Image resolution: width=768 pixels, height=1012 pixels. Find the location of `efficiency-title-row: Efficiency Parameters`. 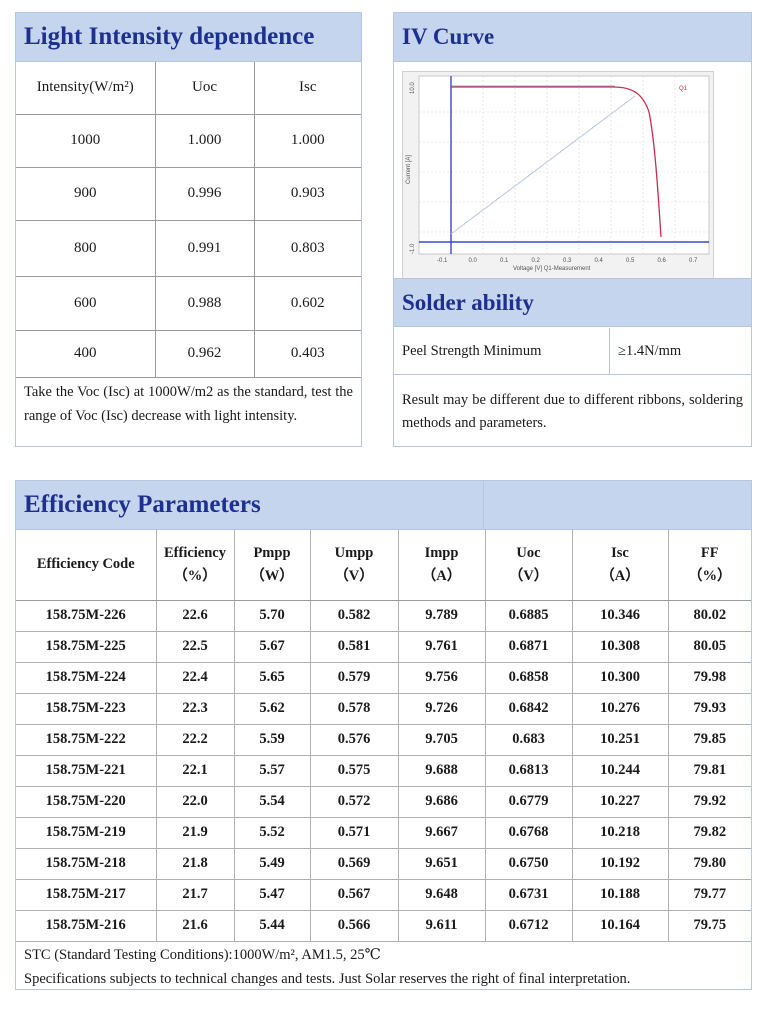

efficiency-title-row: Efficiency Parameters is located at coordinates (383, 505).